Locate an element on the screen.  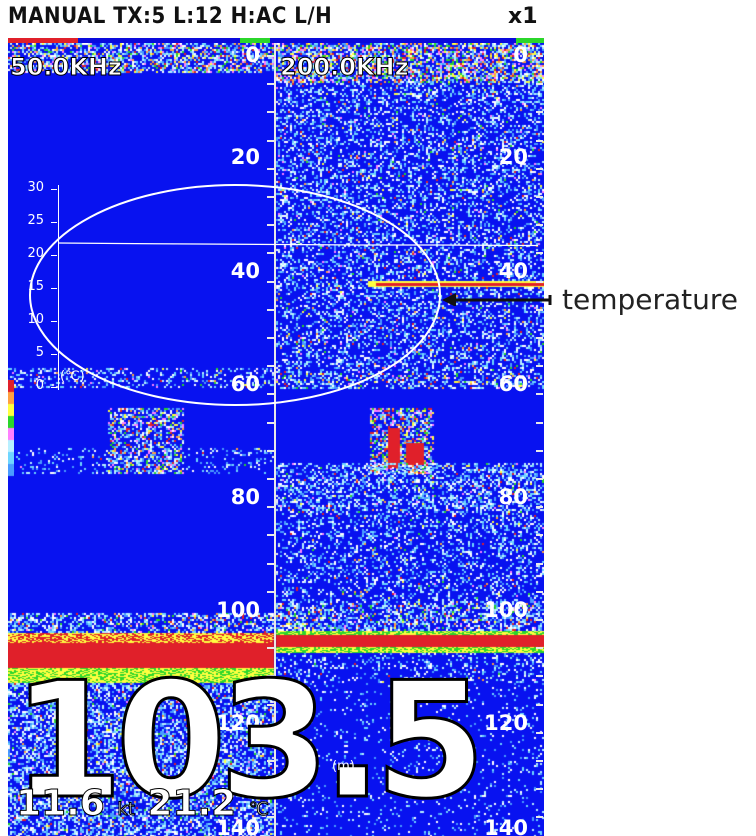
speed-value: 11.6 is located at coordinates (61, 804).